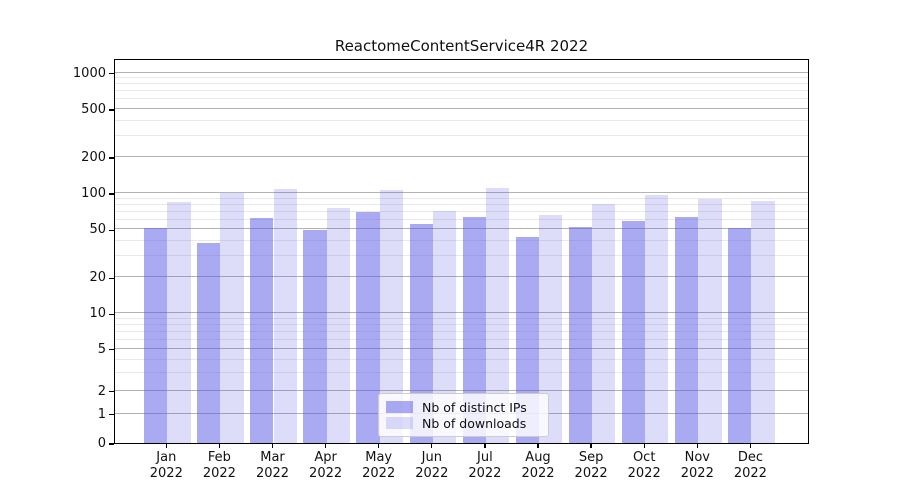 This screenshot has width=900, height=500. I want to click on legend-label-distinct-ips: Nb of distinct IPs, so click(474, 407).